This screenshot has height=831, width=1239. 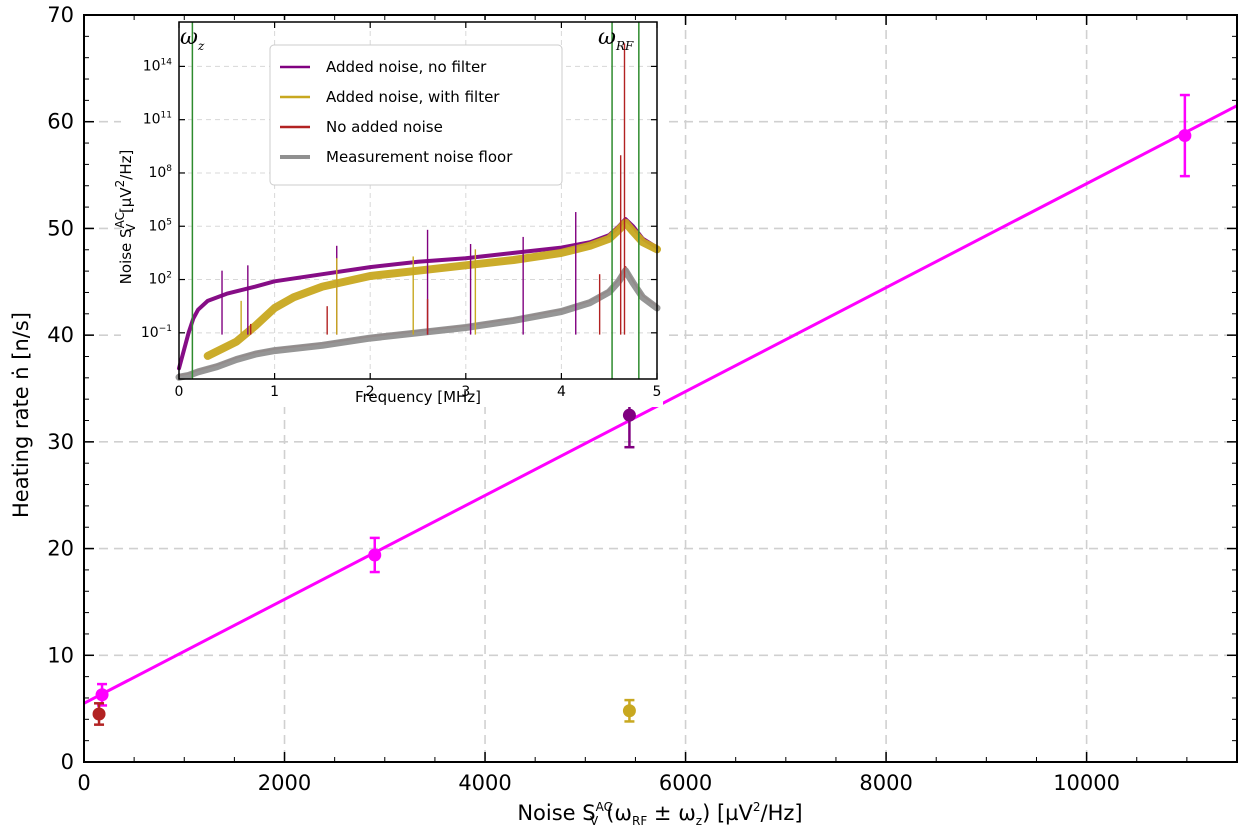 What do you see at coordinates (384, 127) in the screenshot?
I see `legend-label: No added noise` at bounding box center [384, 127].